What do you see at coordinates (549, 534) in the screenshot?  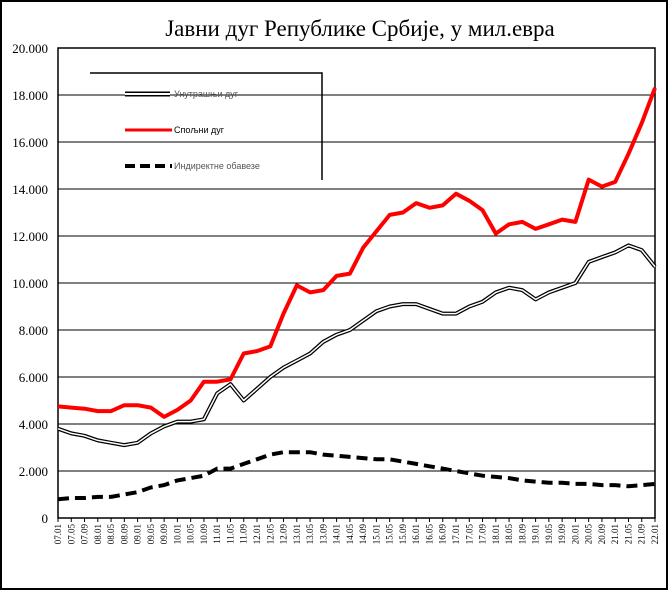 I see `x-tick-label: 19.05` at bounding box center [549, 534].